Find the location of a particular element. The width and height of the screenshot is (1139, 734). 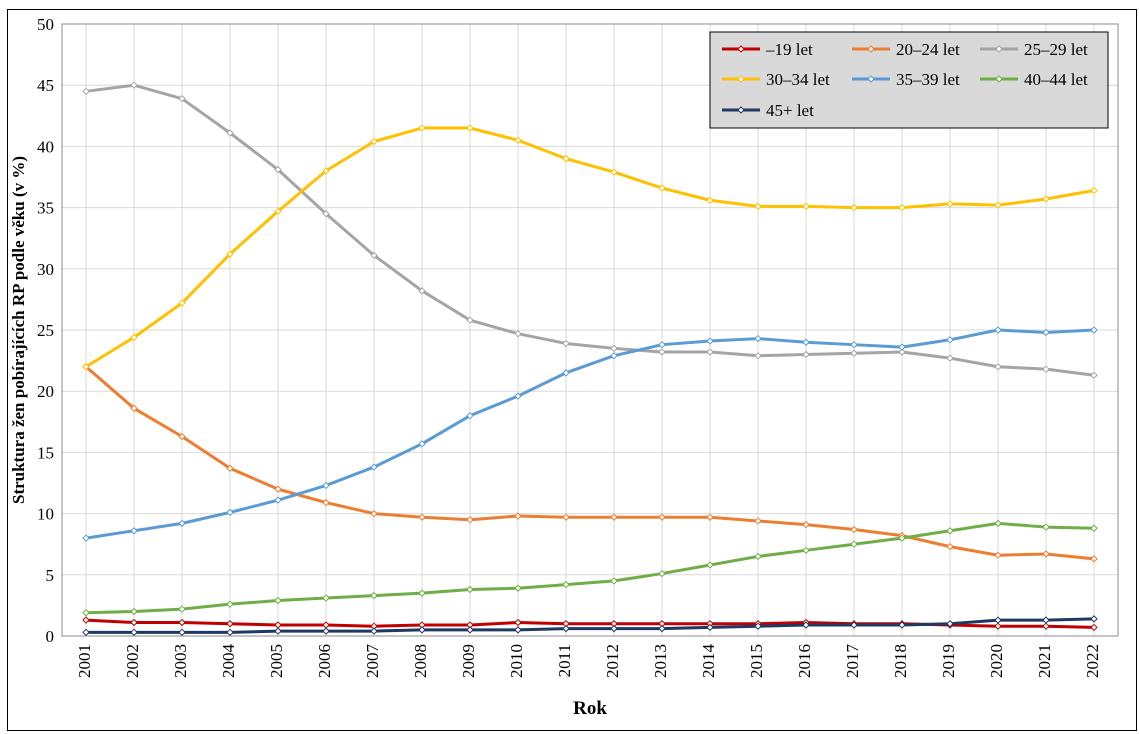

series-line is located at coordinates (590, 625).